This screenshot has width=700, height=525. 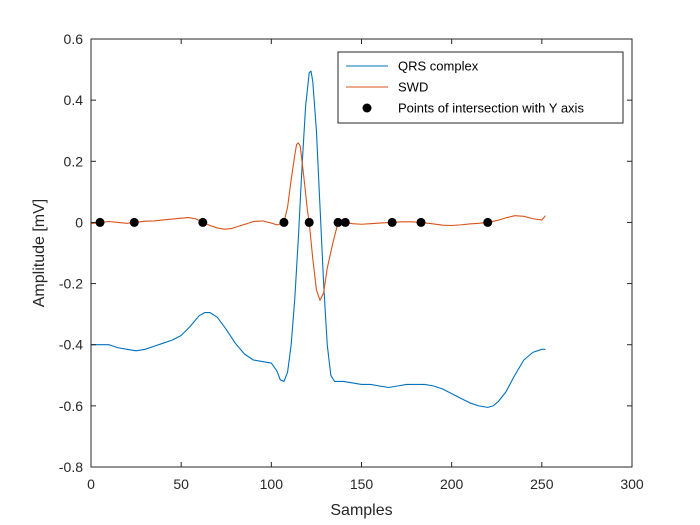 I want to click on x-tick-label: 150, so click(x=362, y=484).